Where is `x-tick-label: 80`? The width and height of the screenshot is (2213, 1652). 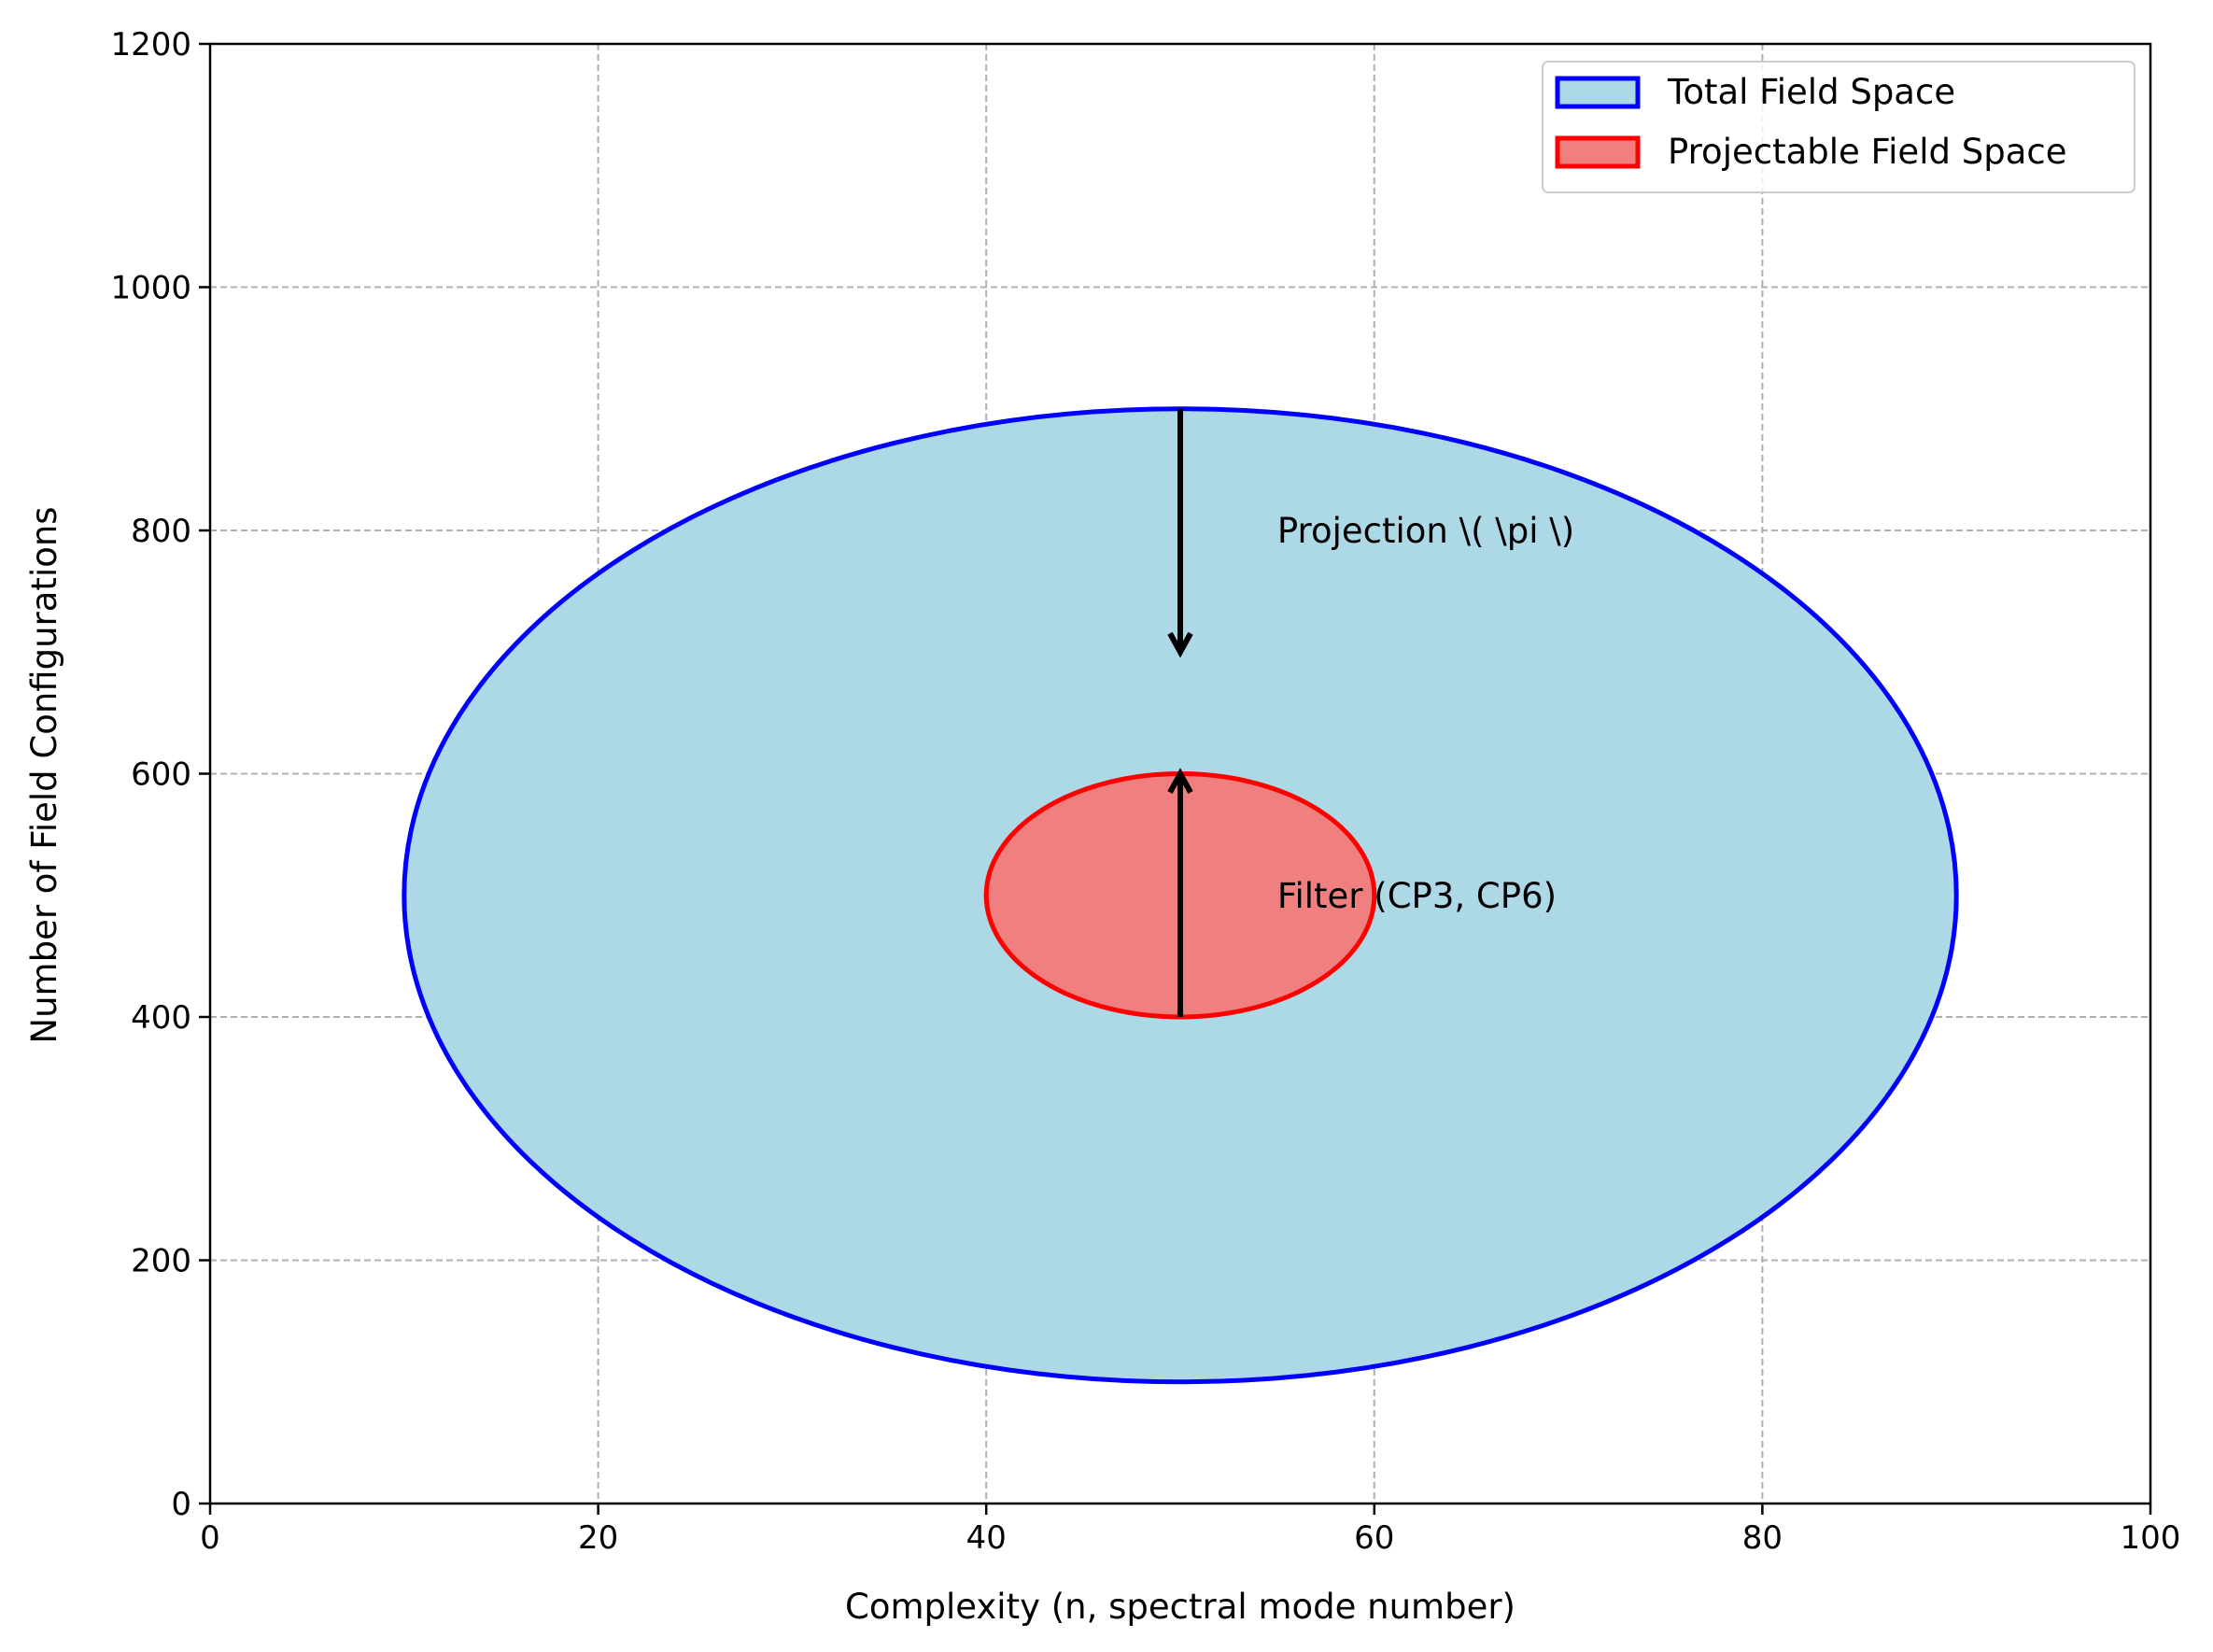
x-tick-label: 80 is located at coordinates (1763, 1538).